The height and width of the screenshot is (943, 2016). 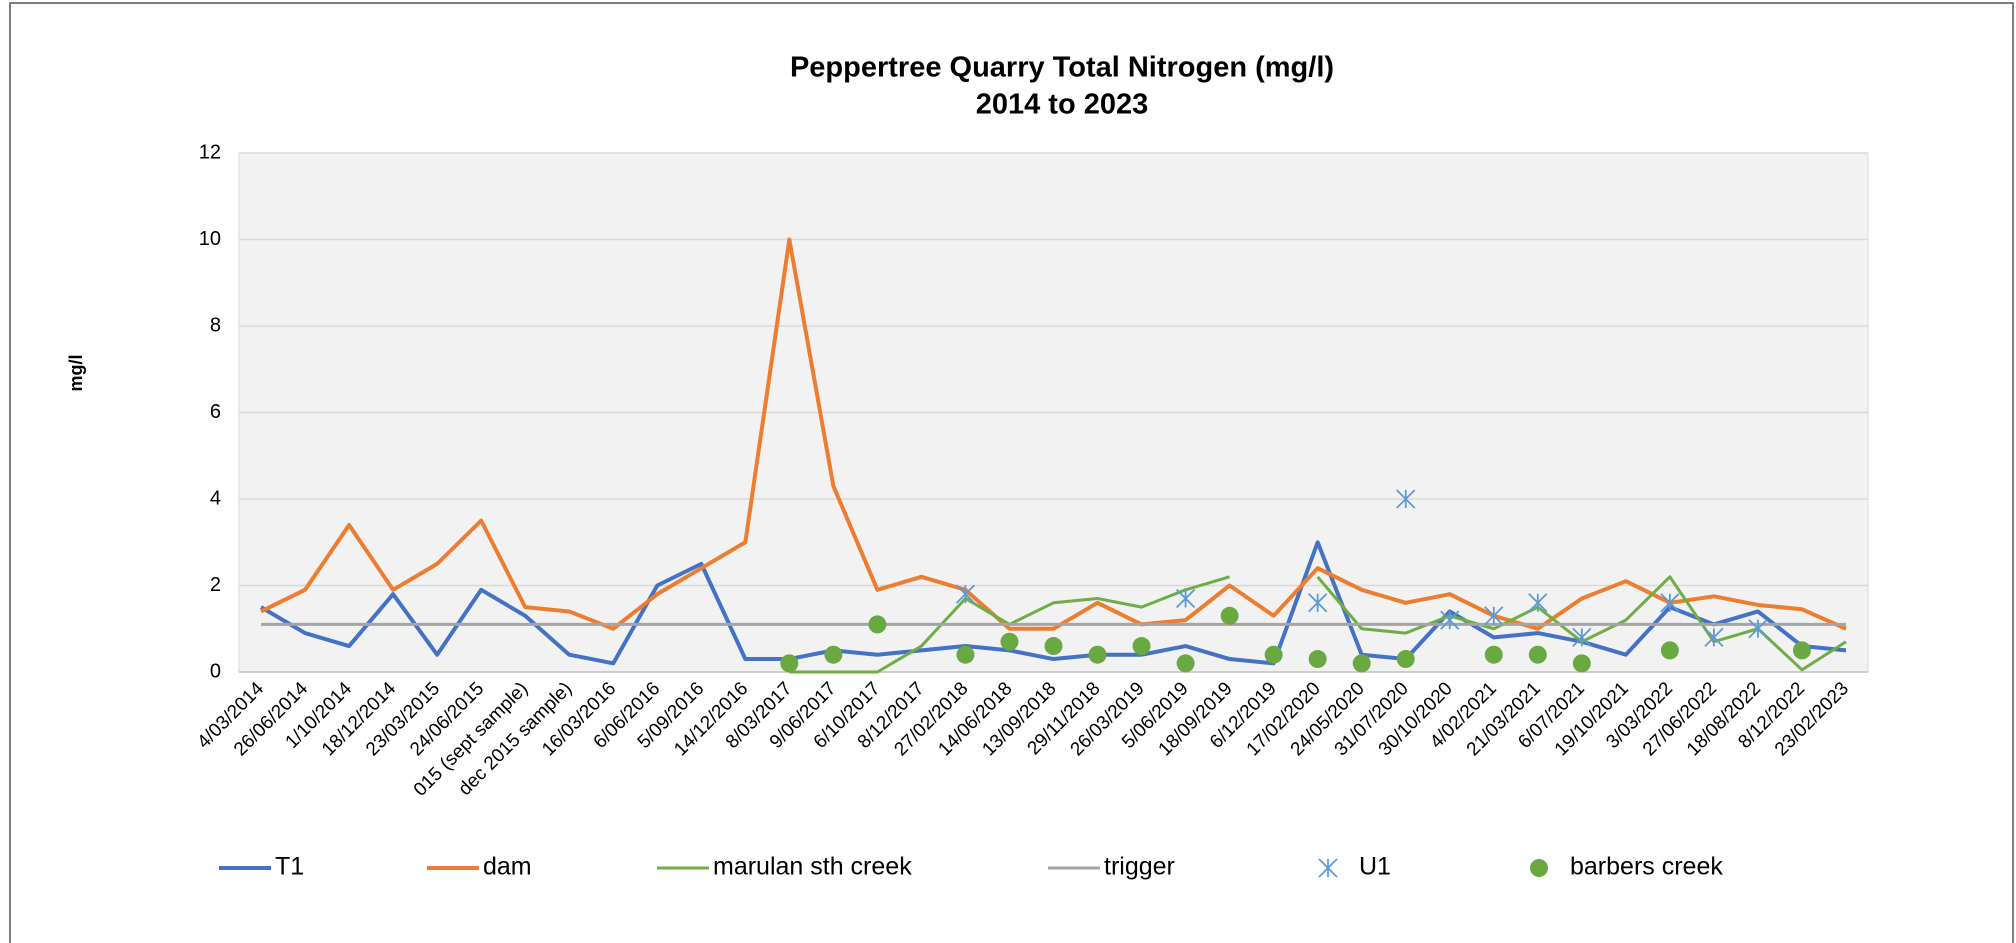 I want to click on legend-label: trigger, so click(x=1139, y=867).